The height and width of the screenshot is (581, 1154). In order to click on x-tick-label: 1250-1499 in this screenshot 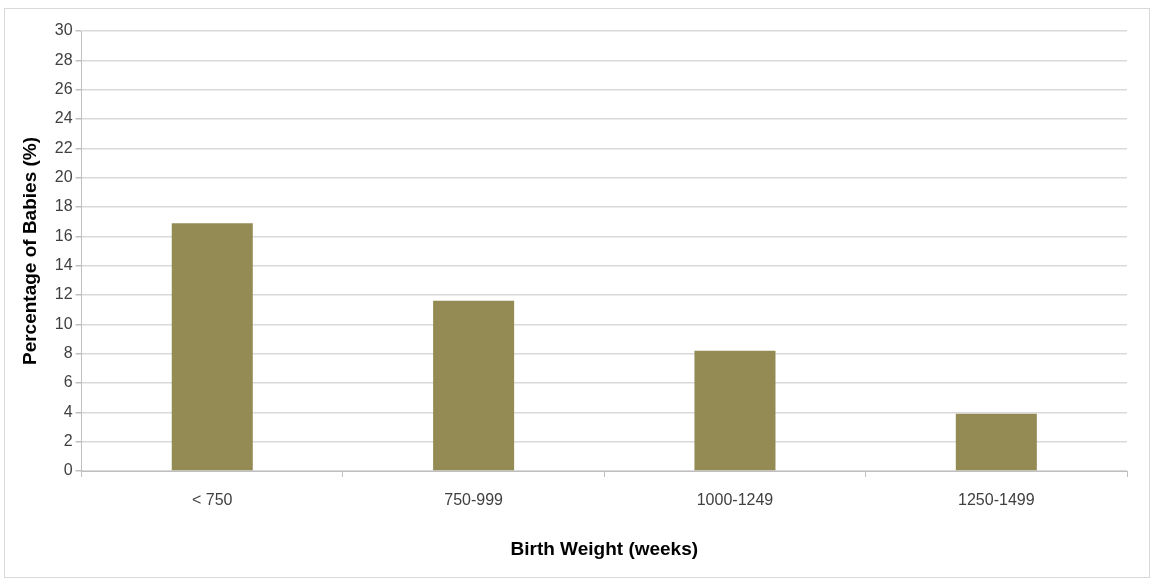, I will do `click(996, 500)`.